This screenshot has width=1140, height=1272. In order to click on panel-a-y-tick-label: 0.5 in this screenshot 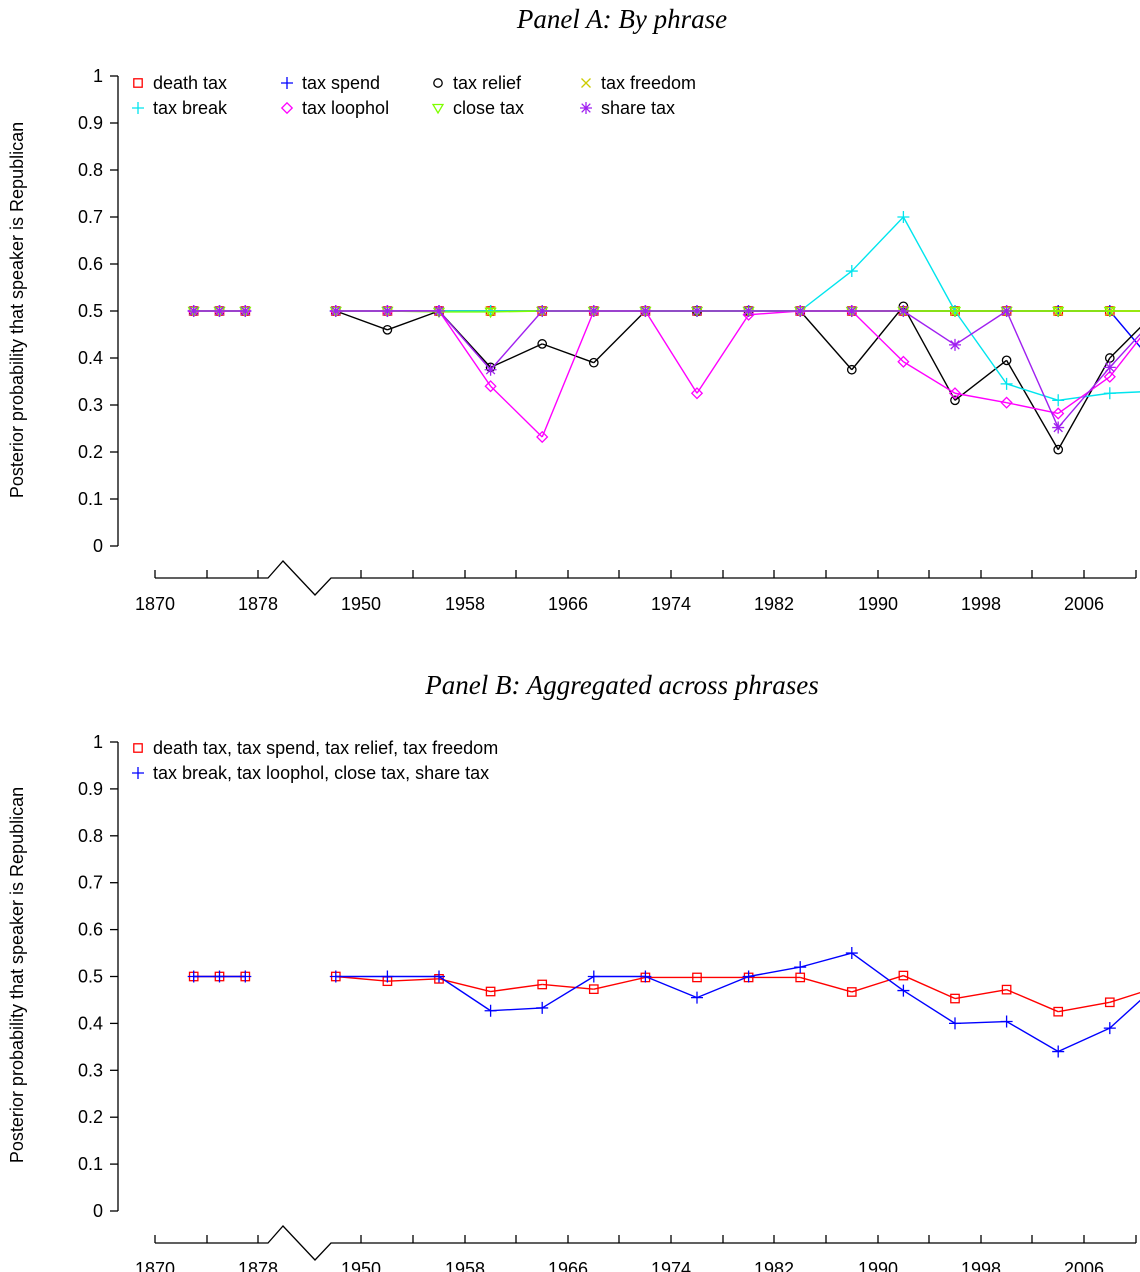, I will do `click(90, 311)`.